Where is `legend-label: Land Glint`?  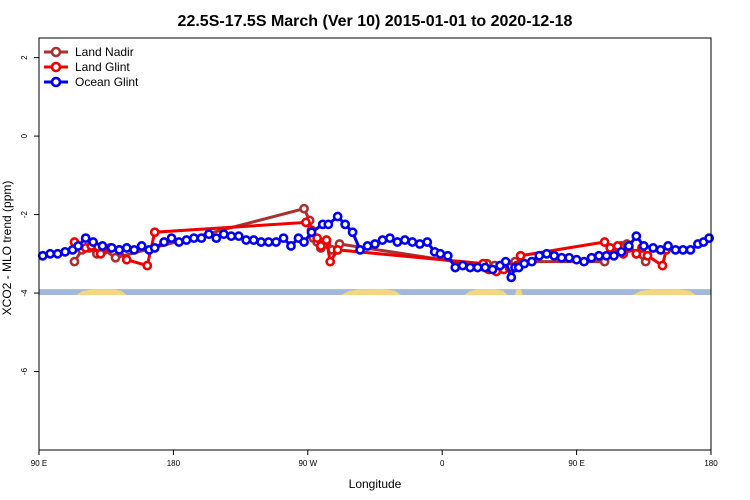 legend-label: Land Glint is located at coordinates (102, 67).